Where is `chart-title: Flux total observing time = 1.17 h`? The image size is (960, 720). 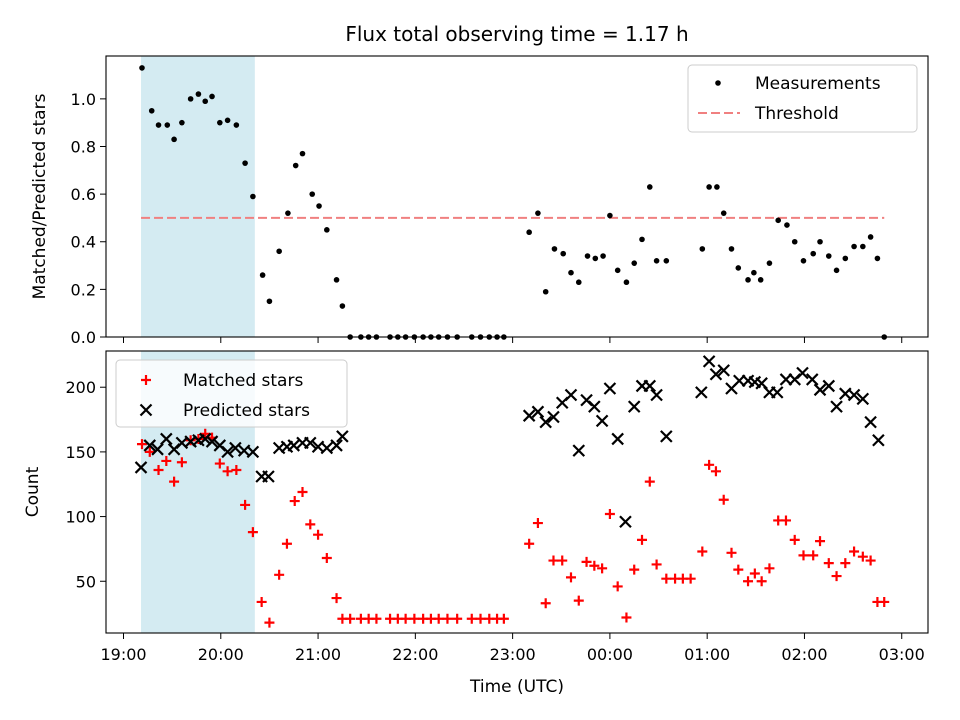 chart-title: Flux total observing time = 1.17 h is located at coordinates (516, 34).